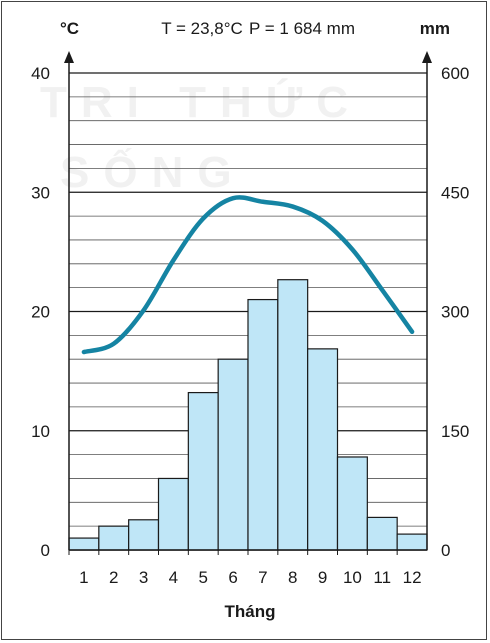 The height and width of the screenshot is (643, 490). Describe the element at coordinates (455, 73) in the screenshot. I see `right-tick-label: 600` at that location.